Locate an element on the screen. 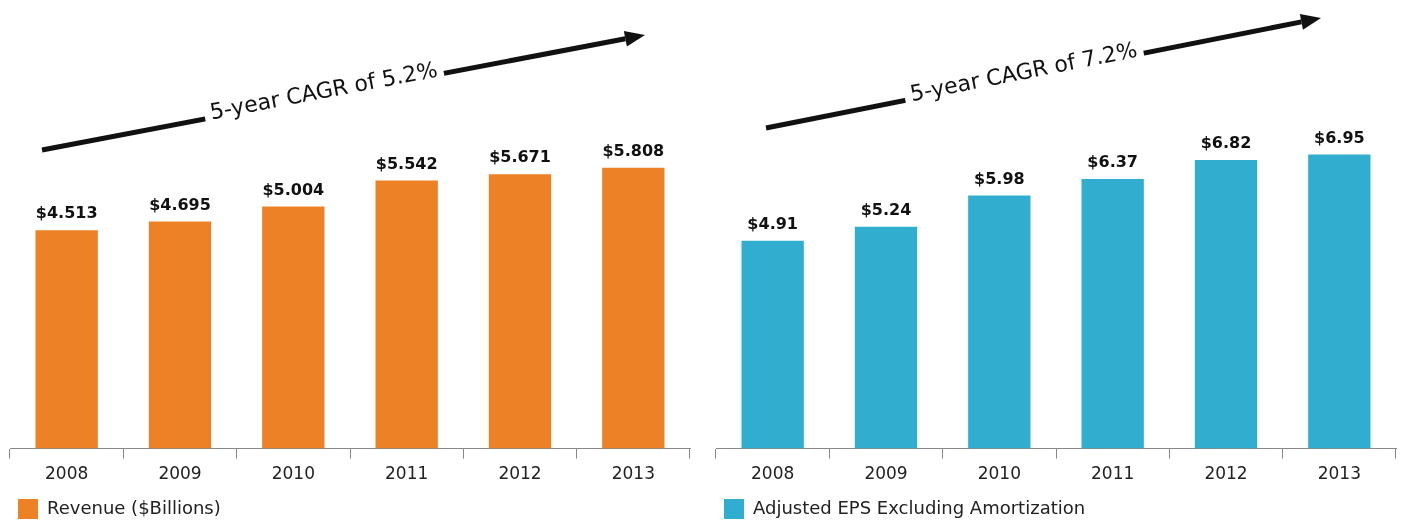 This screenshot has height=529, width=1406. data-label: $4.695 is located at coordinates (180, 204).